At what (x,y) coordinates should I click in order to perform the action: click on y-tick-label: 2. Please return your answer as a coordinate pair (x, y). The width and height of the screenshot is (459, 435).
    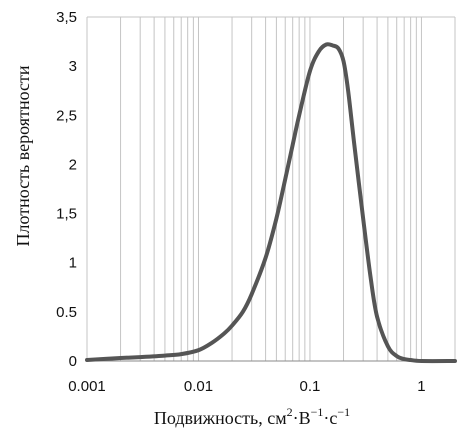
    Looking at the image, I should click on (73, 164).